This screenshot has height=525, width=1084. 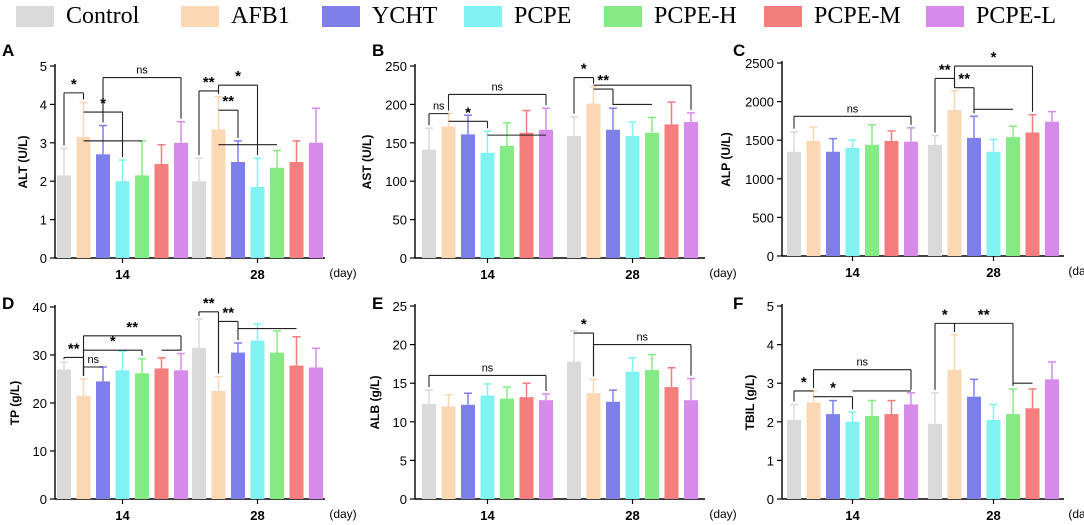 I want to click on panel-letter: C, so click(x=739, y=50).